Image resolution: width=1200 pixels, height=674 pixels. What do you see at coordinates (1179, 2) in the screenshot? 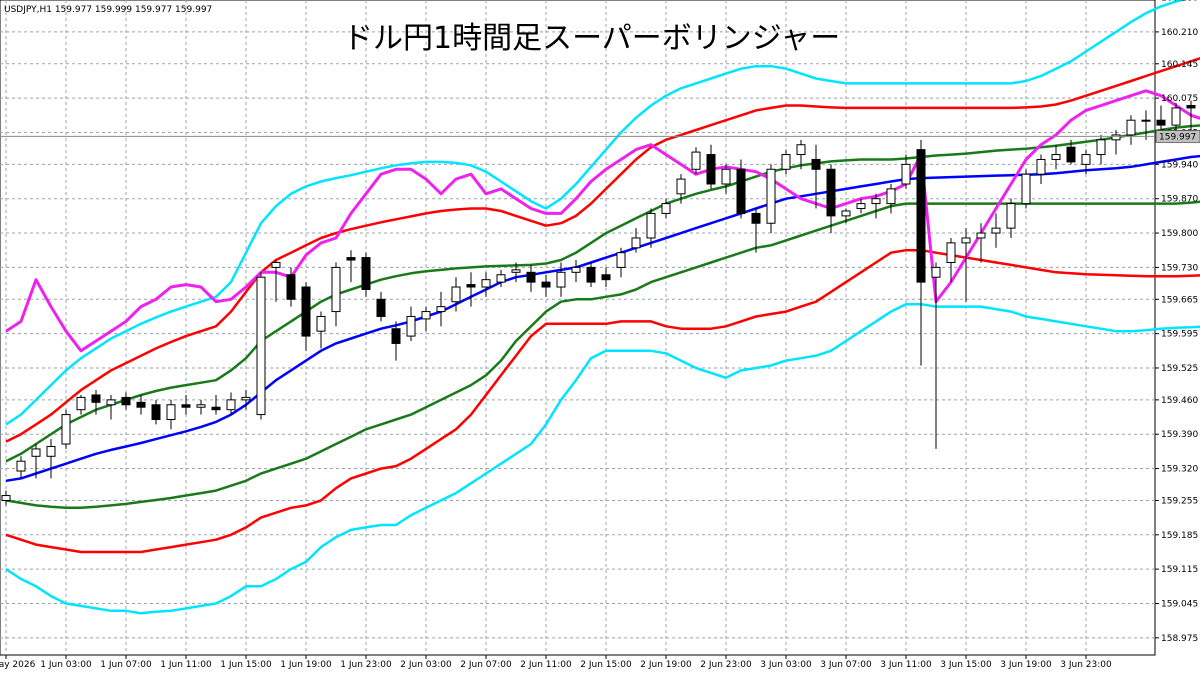
I see `y-tick-label: 160.280` at bounding box center [1179, 2].